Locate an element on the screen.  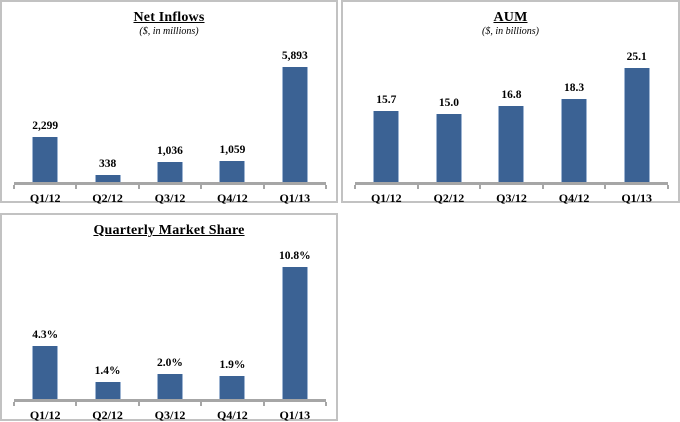
bar-slot: 1,059 Q4/12 is located at coordinates (232, 131).